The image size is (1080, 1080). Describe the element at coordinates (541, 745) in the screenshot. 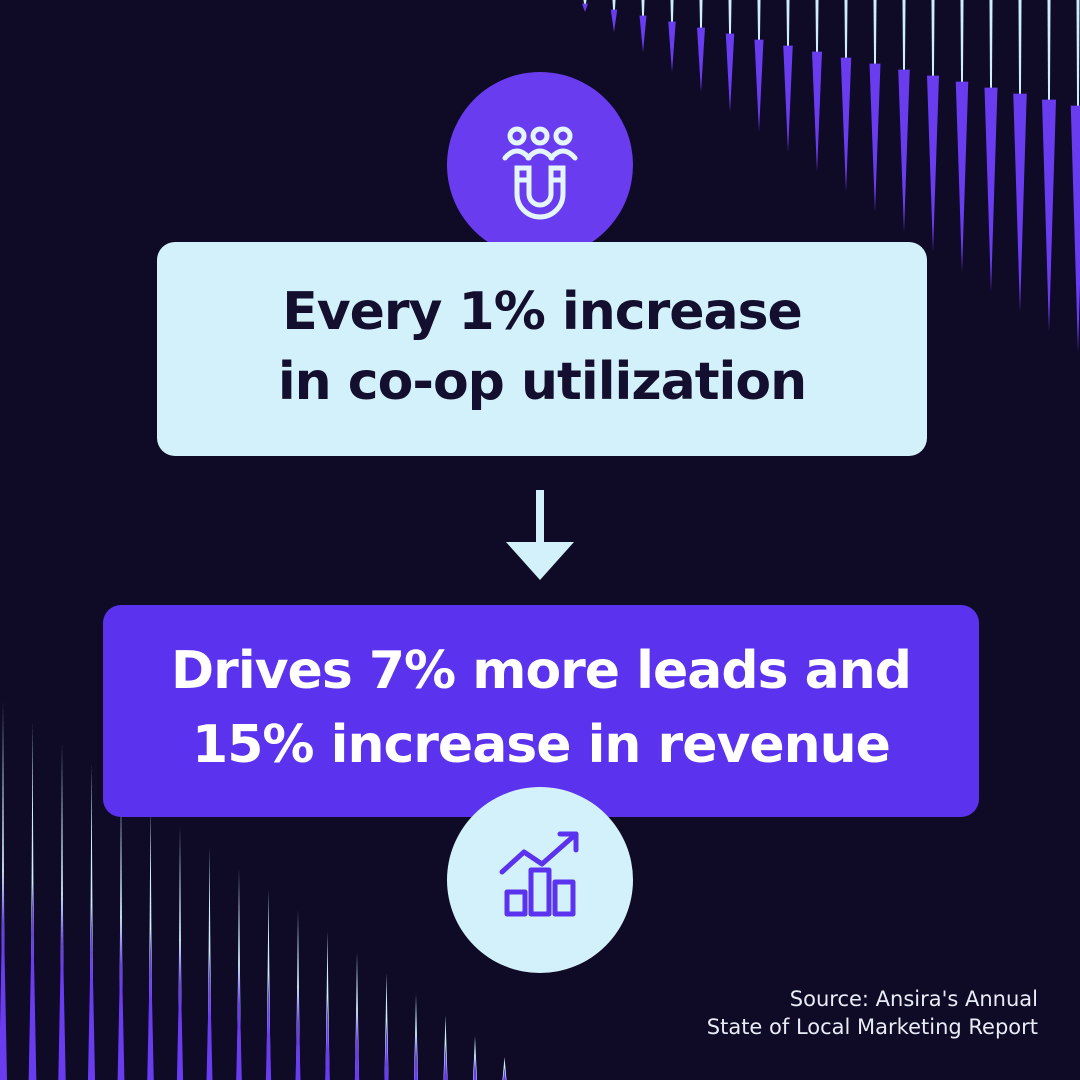

I see `bottom-box-line: 15% increase in revenue` at that location.